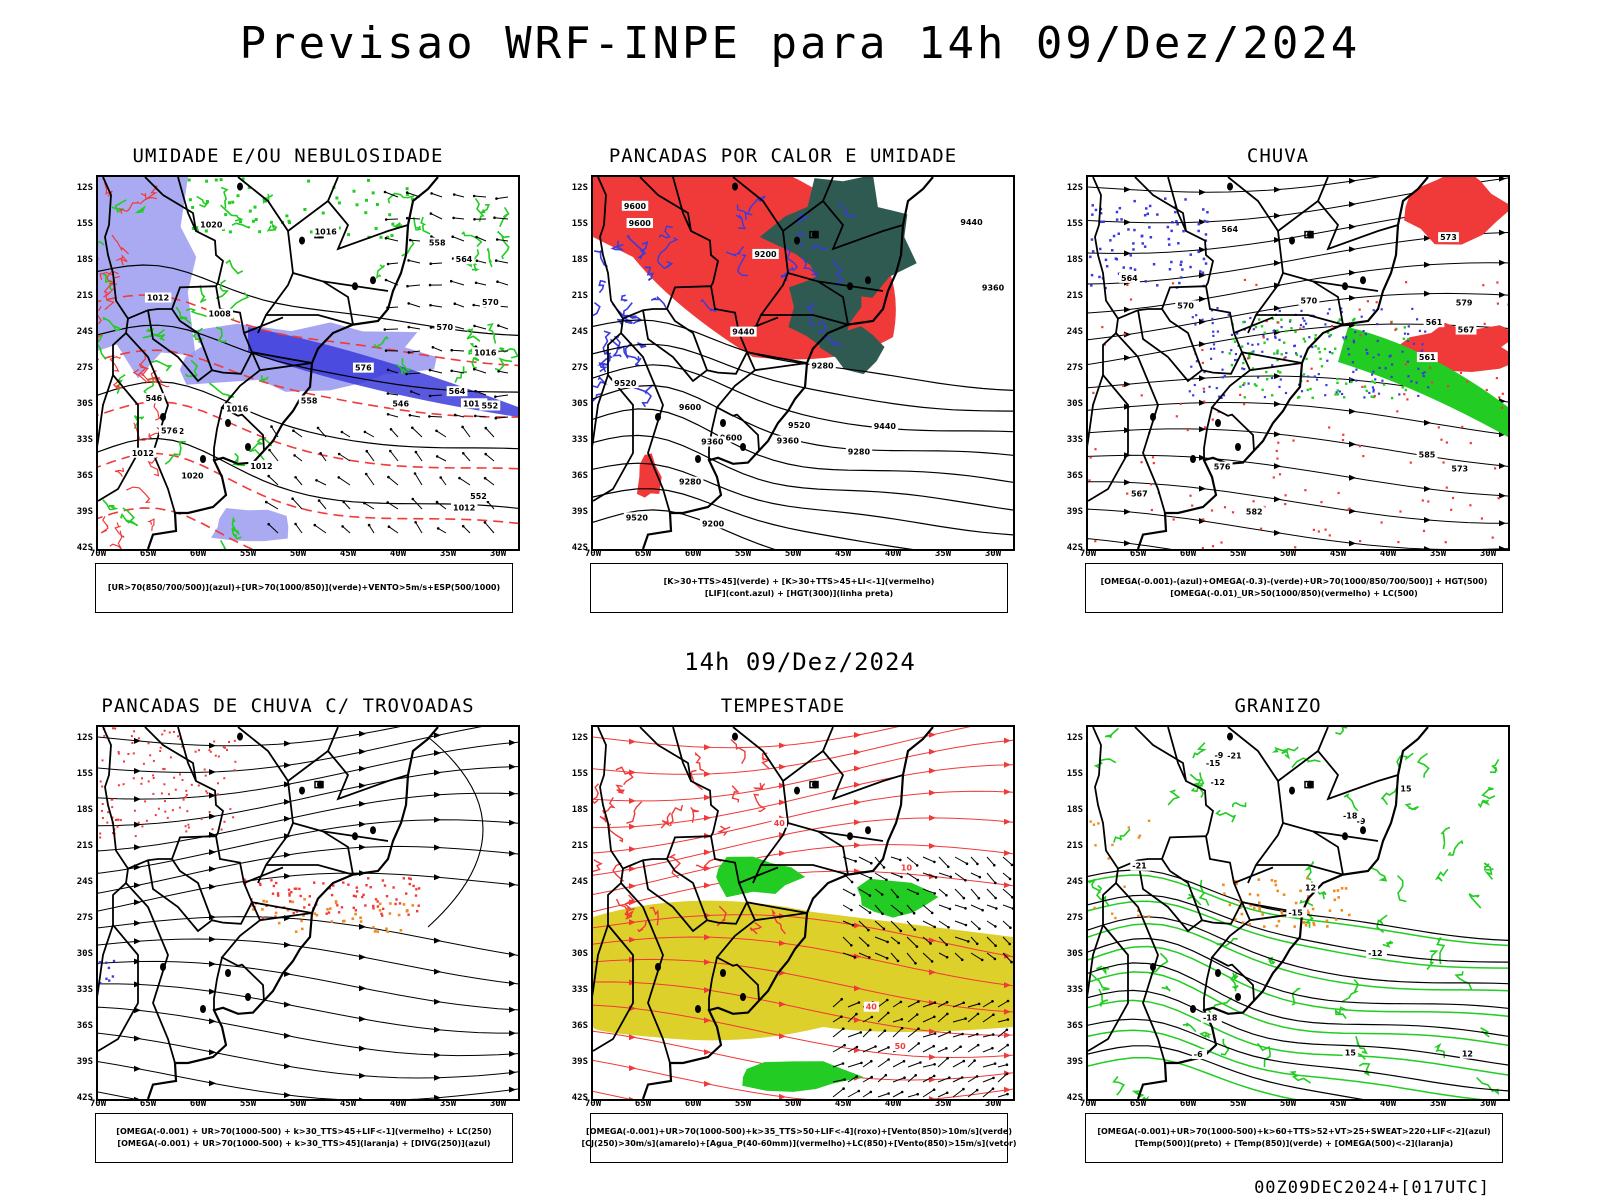 This screenshot has height=1200, width=1600. Describe the element at coordinates (723, 423) in the screenshot. I see `lake` at that location.